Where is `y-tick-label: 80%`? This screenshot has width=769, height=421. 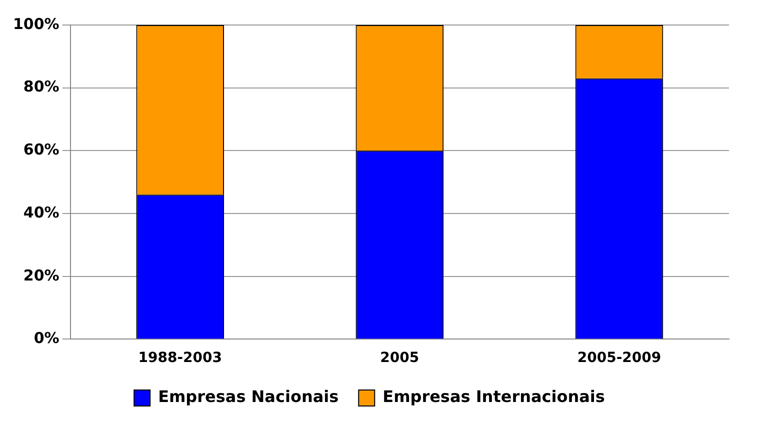 y-tick-label: 80% is located at coordinates (41, 87).